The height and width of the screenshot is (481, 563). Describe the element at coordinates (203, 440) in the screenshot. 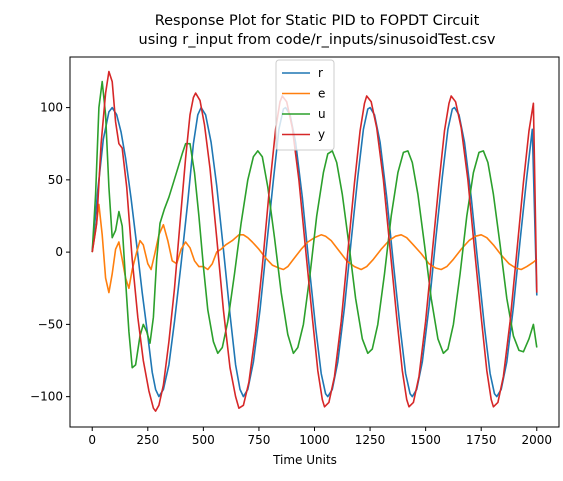

I see `x-tick-label: 500` at that location.